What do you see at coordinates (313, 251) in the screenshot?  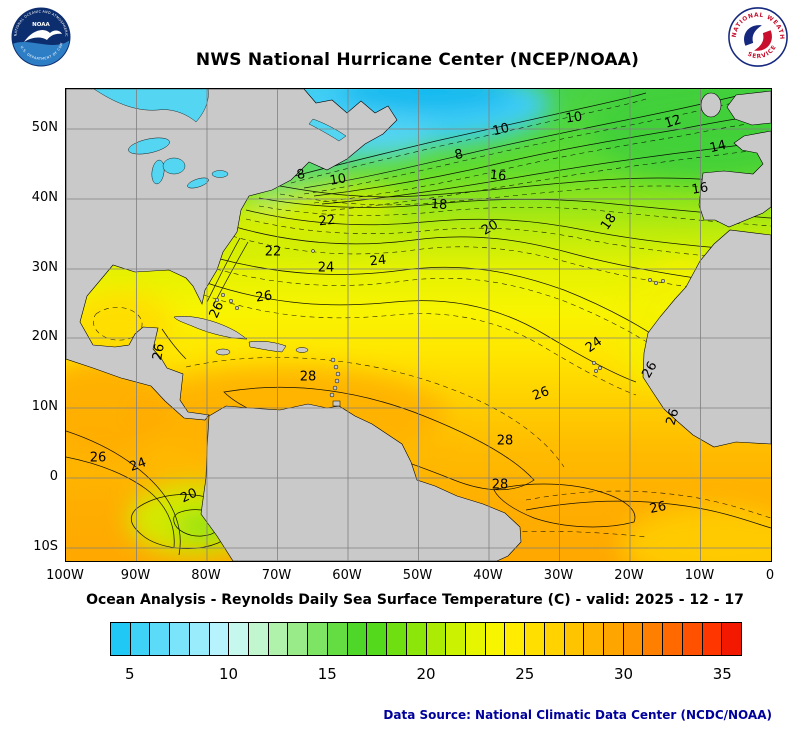 I see `island-bermuda` at bounding box center [313, 251].